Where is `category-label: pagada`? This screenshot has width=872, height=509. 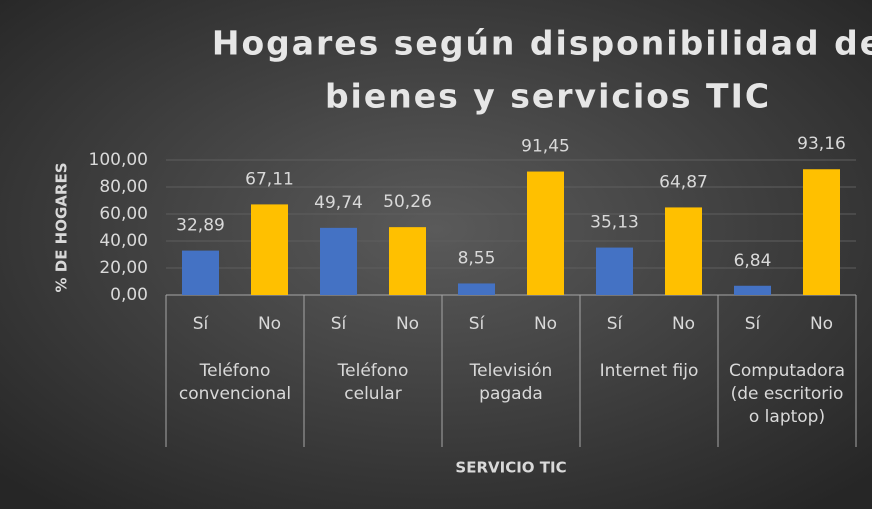 category-label: pagada is located at coordinates (511, 394).